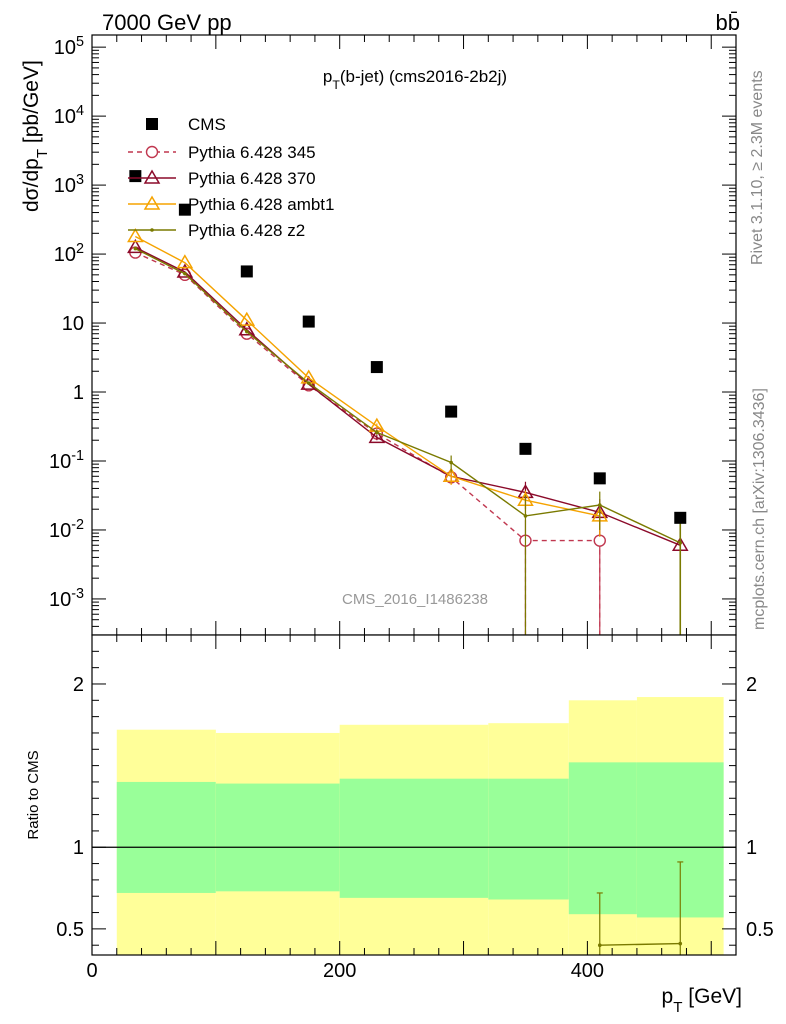 This screenshot has width=786, height=1024. I want to click on main-y-tick-label: 10³, so click(69, 184).